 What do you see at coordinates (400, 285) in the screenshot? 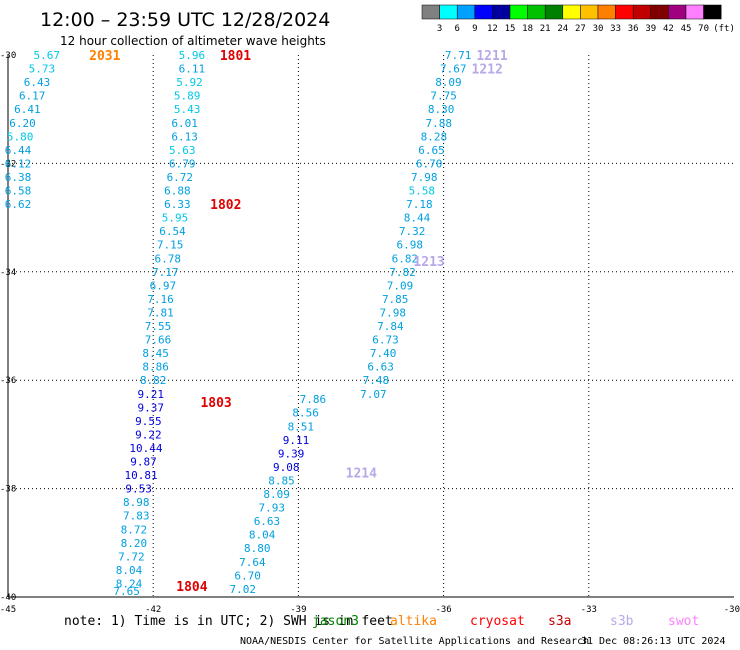
I see `wave-height-point: 7.09` at bounding box center [400, 285].